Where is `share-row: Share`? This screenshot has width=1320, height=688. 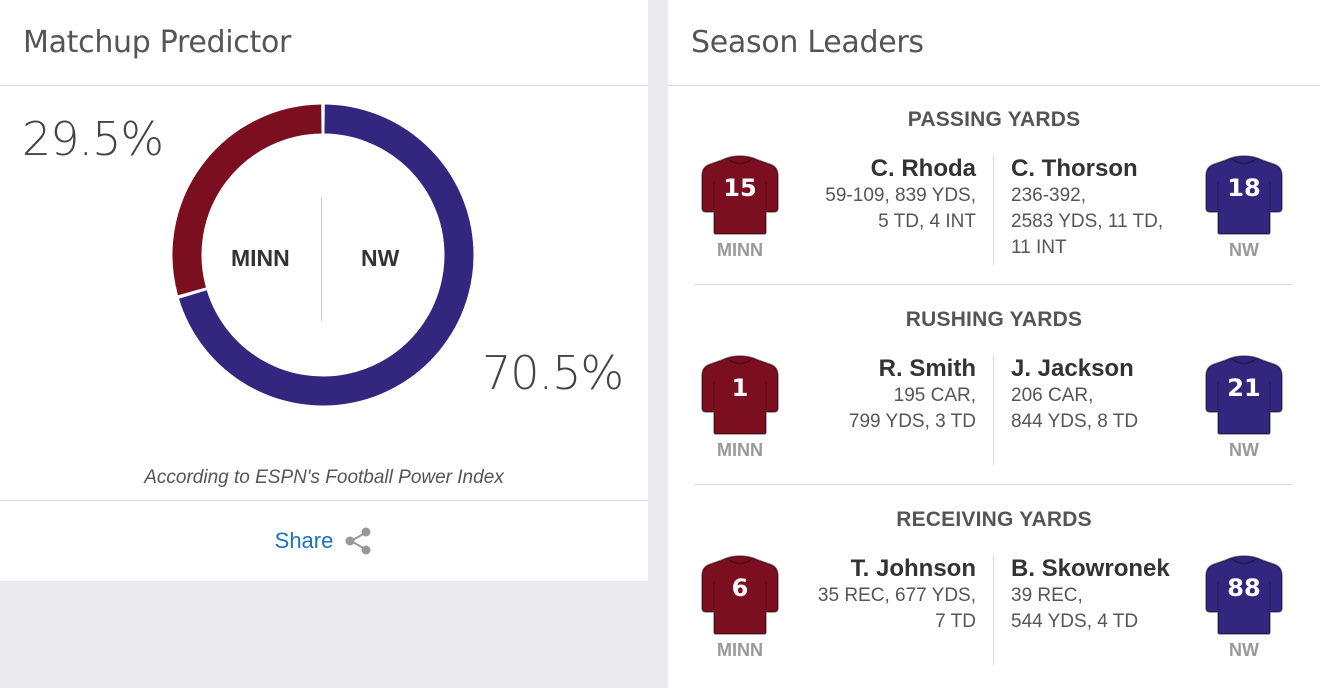 share-row: Share is located at coordinates (324, 540).